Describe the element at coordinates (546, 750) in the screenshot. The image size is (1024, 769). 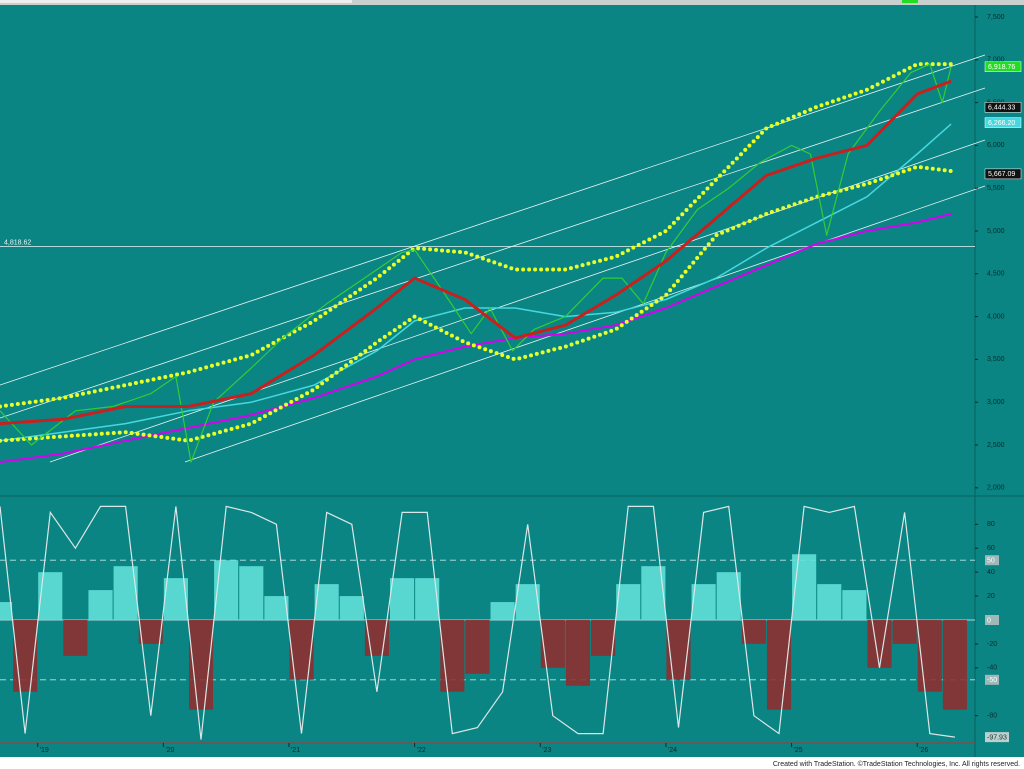
I see `x-tick-label: '23` at that location.